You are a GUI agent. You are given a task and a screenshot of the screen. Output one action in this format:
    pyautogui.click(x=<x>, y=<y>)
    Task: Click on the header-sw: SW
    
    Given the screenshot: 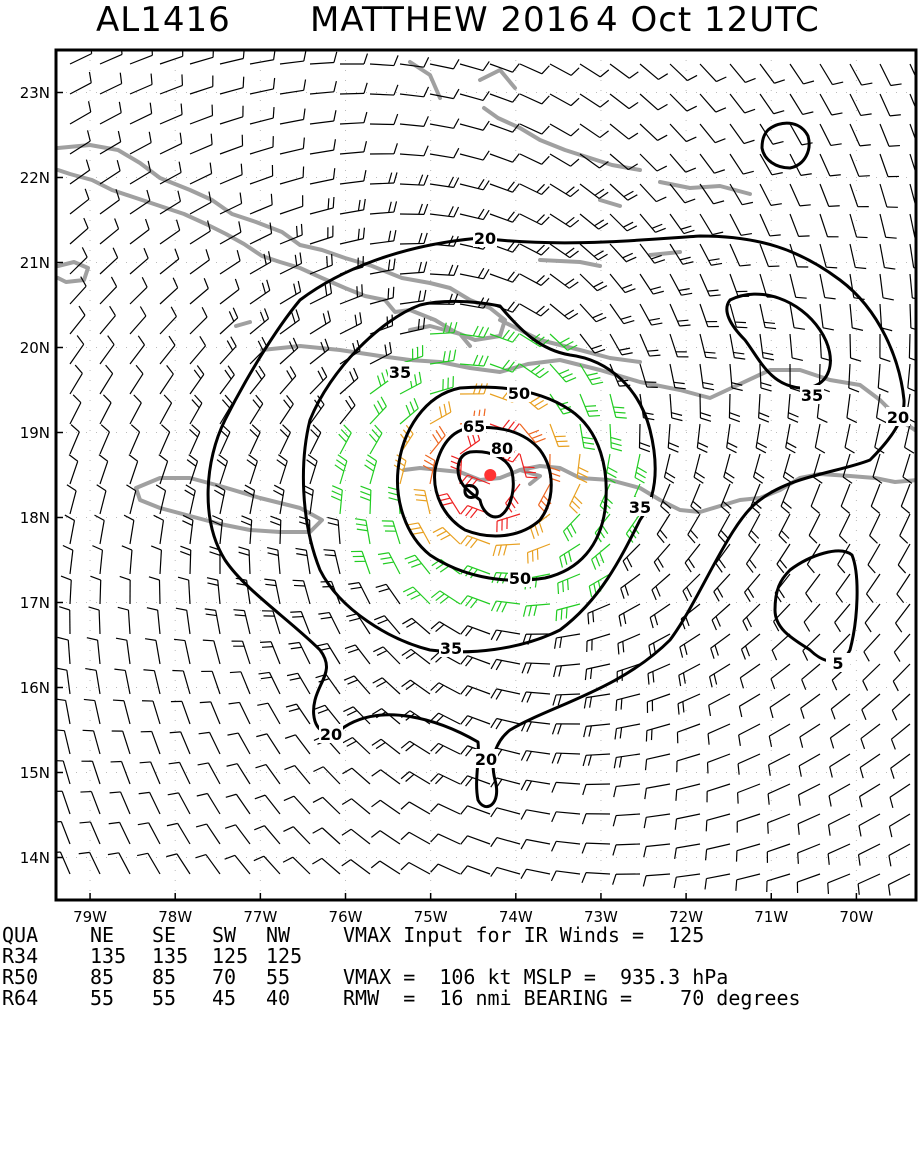 What is the action you would take?
    pyautogui.click(x=224, y=935)
    